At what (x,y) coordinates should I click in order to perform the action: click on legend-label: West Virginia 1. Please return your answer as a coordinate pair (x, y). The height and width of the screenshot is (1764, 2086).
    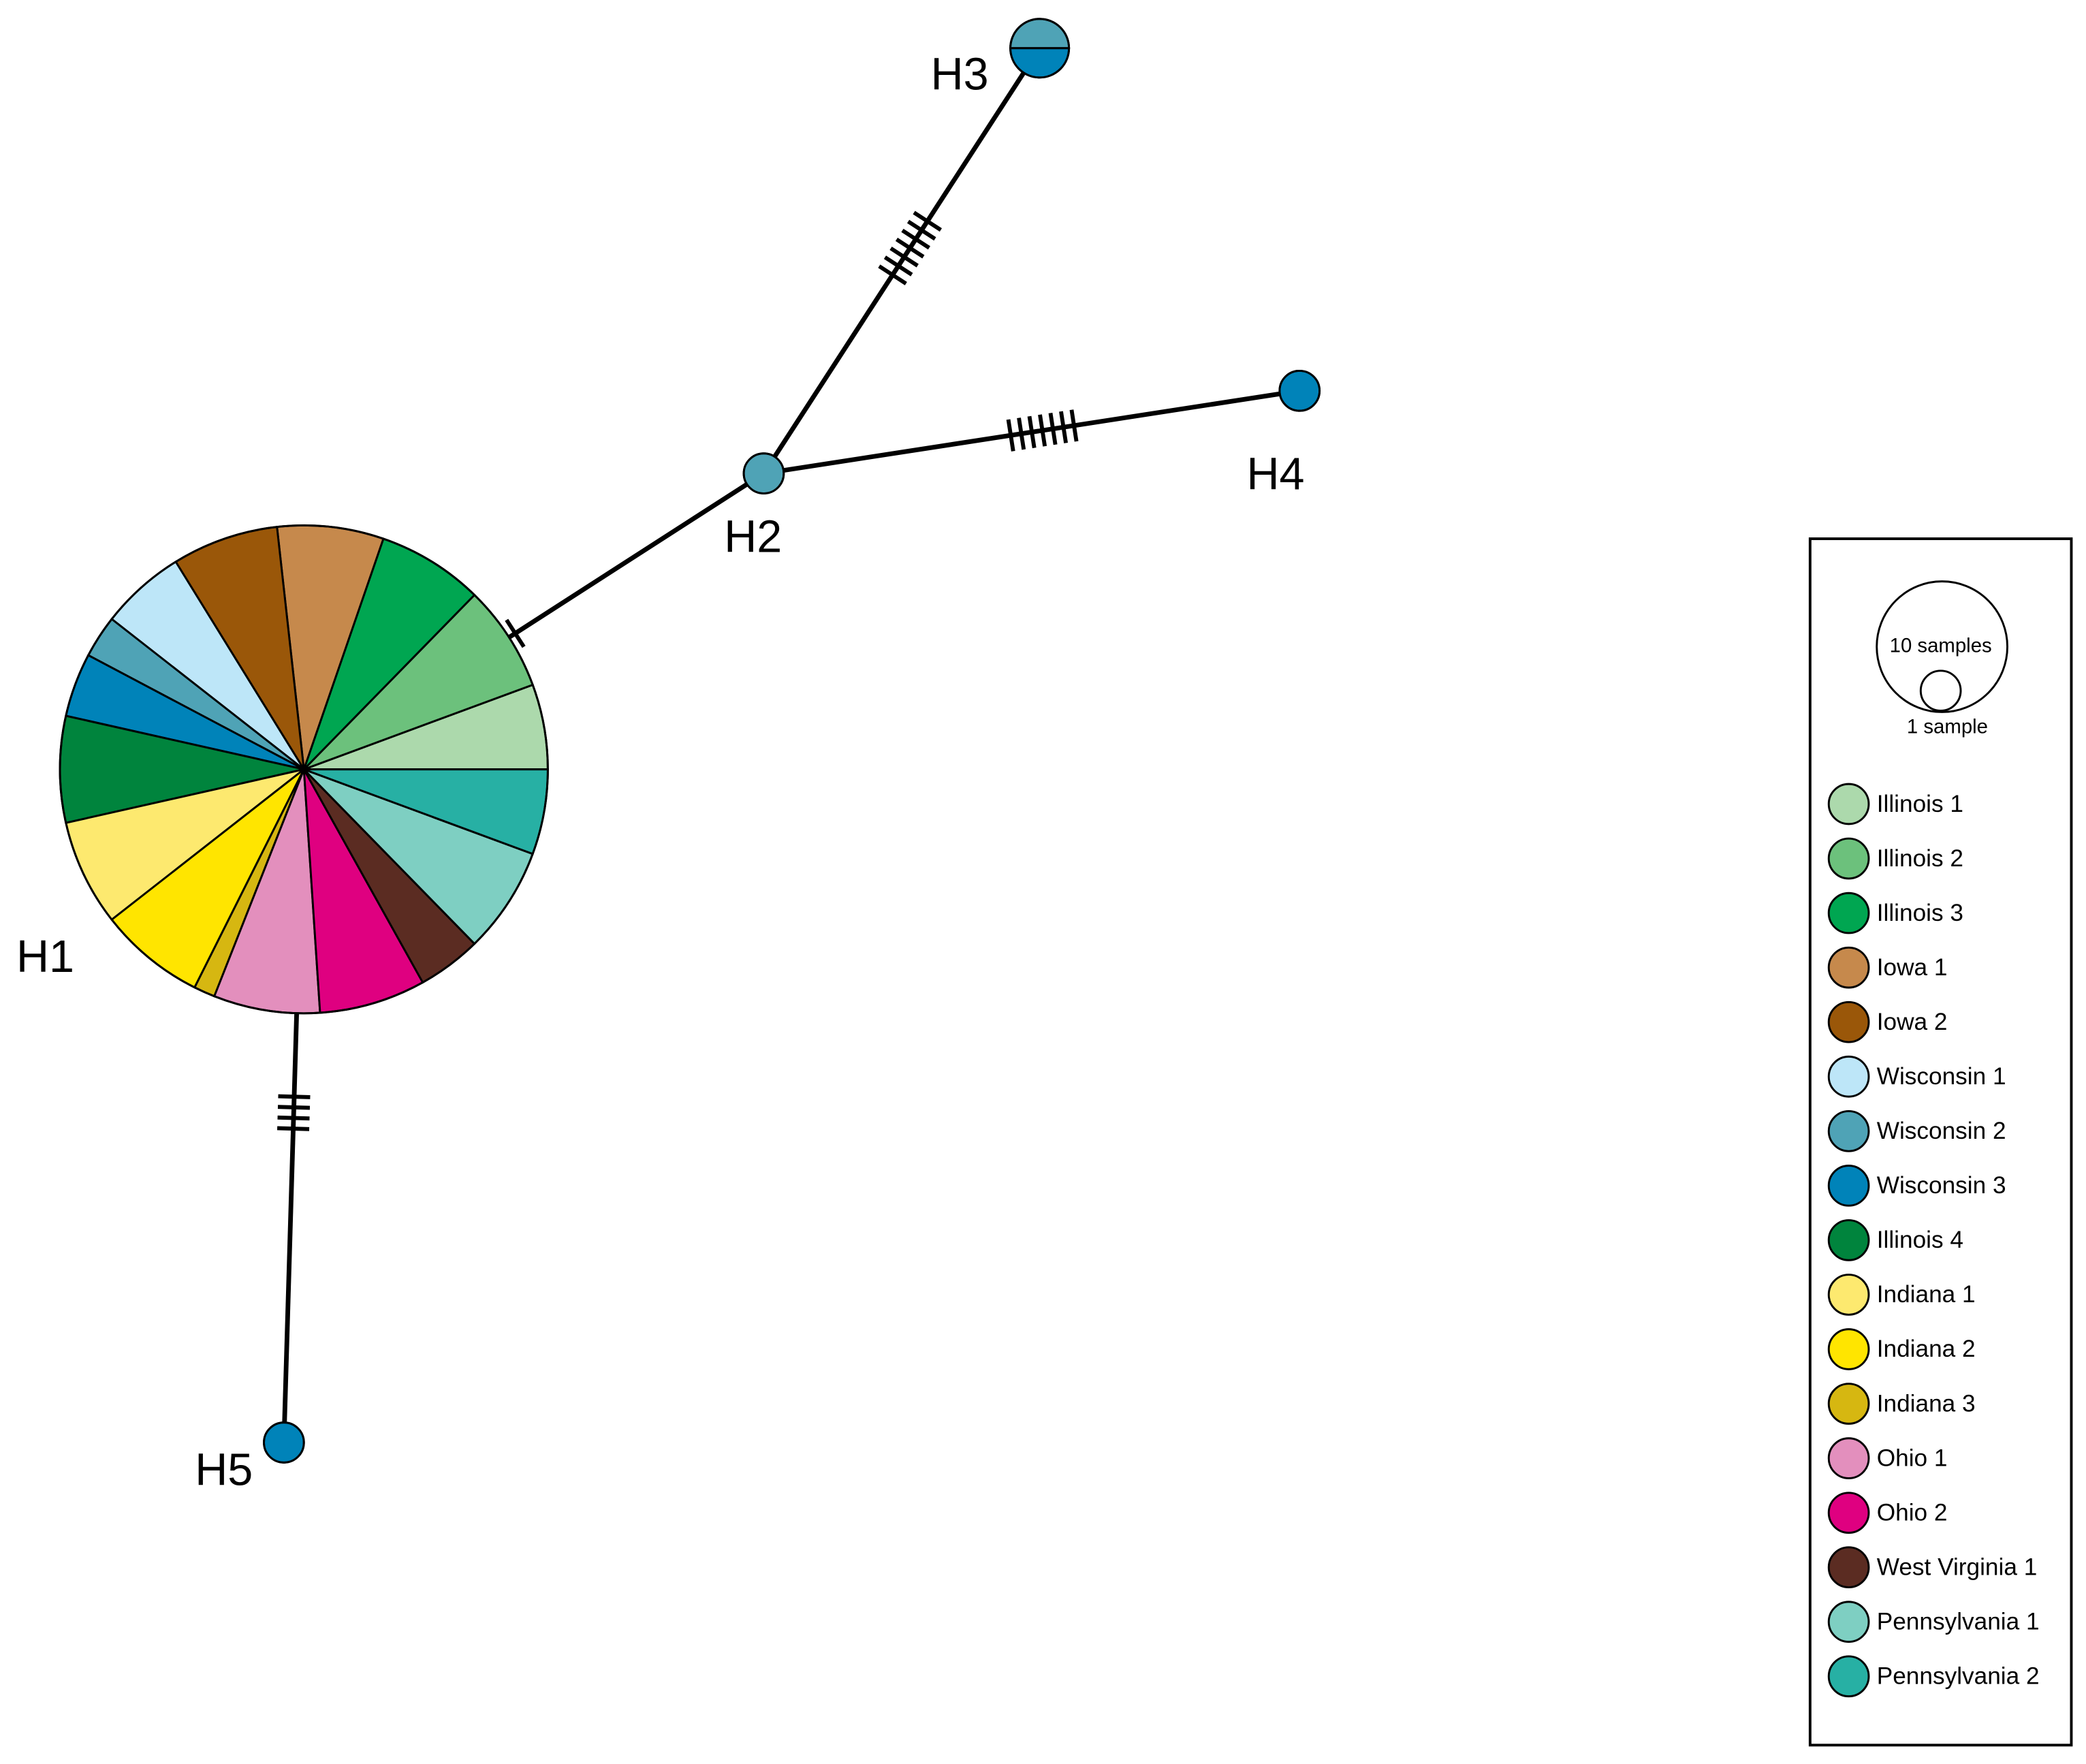
    Looking at the image, I should click on (1958, 1567).